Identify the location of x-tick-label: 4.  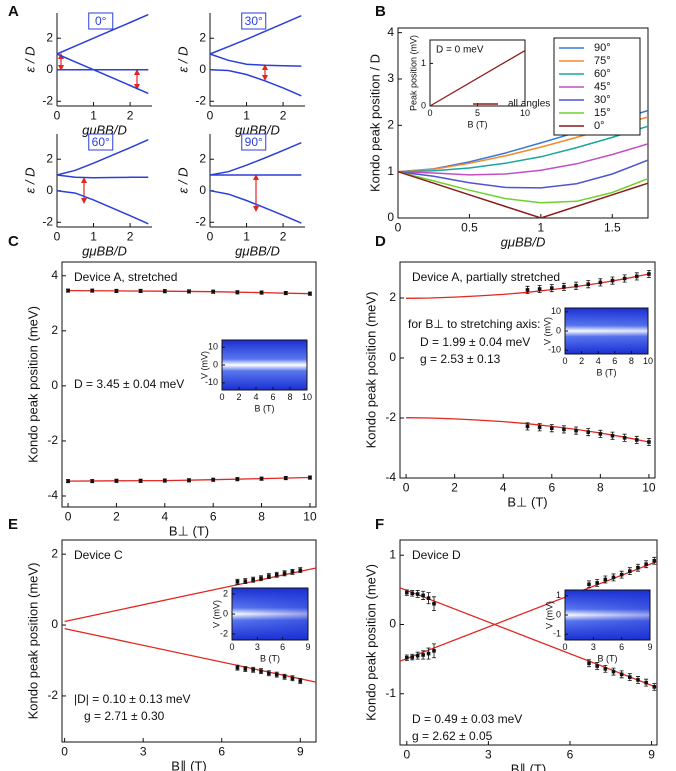
(598, 361).